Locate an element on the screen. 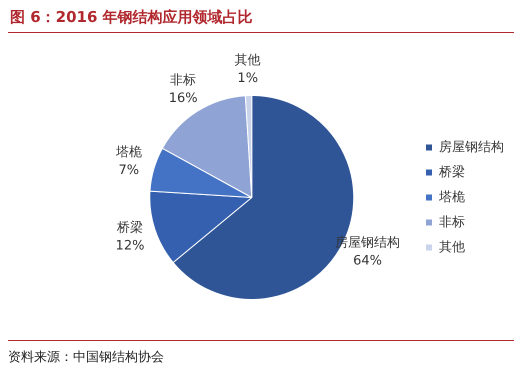 The width and height of the screenshot is (522, 377). legend-label: 房屋钢结构 is located at coordinates (471, 146).